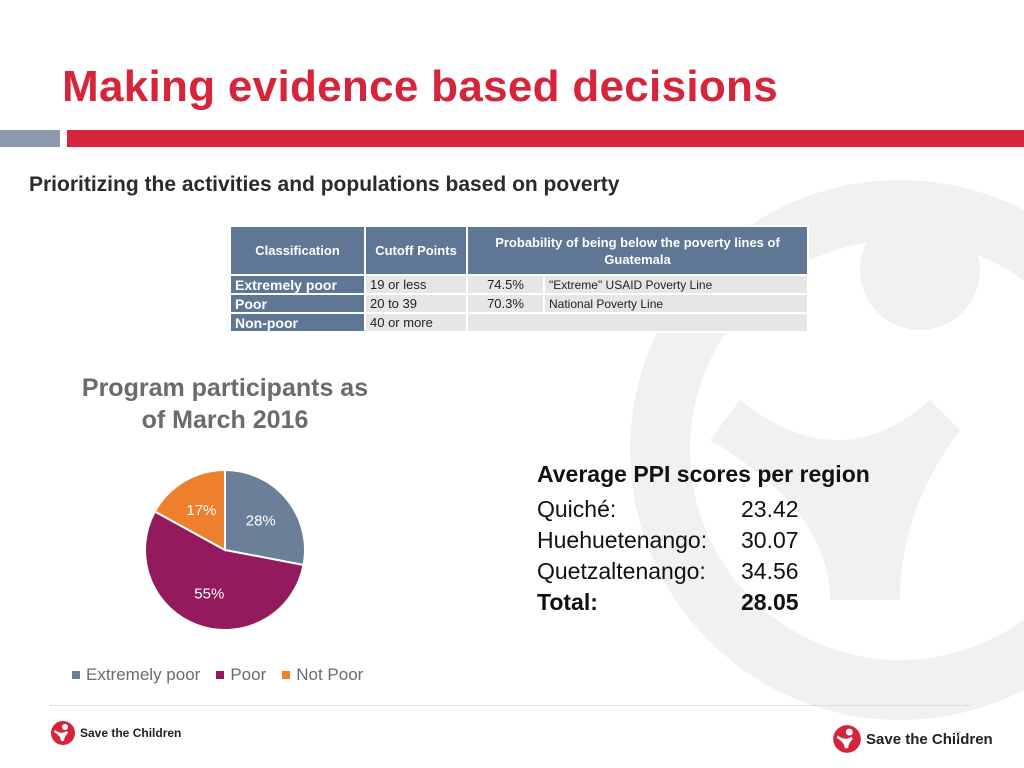  I want to click on legend-item-not-poor: Not Poor, so click(322, 675).